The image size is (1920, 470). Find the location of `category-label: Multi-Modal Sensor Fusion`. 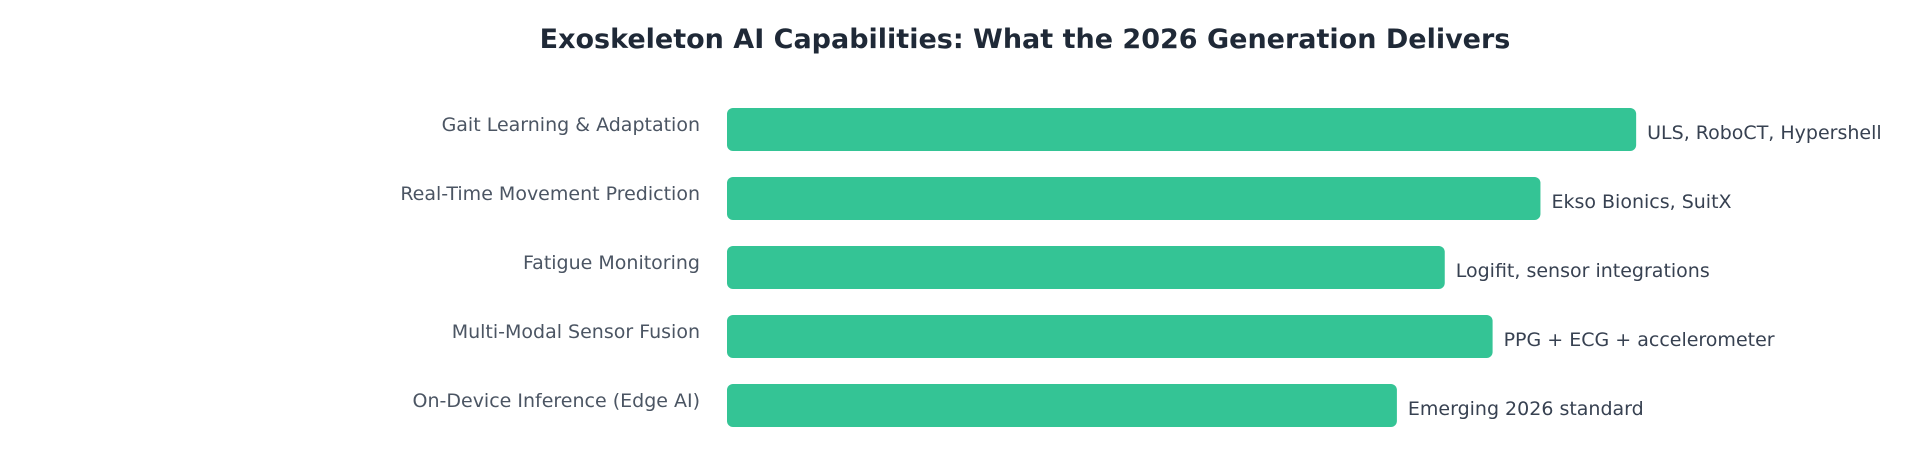

category-label: Multi-Modal Sensor Fusion is located at coordinates (576, 332).